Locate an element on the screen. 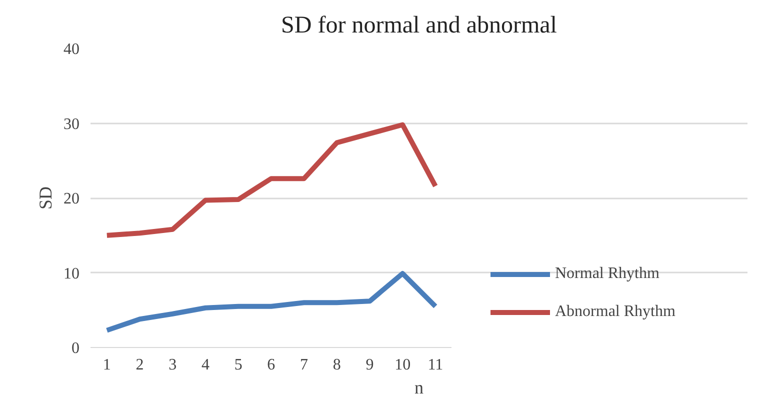 Image resolution: width=757 pixels, height=412 pixels. legend-label: Abnormal Rhythm is located at coordinates (615, 312).